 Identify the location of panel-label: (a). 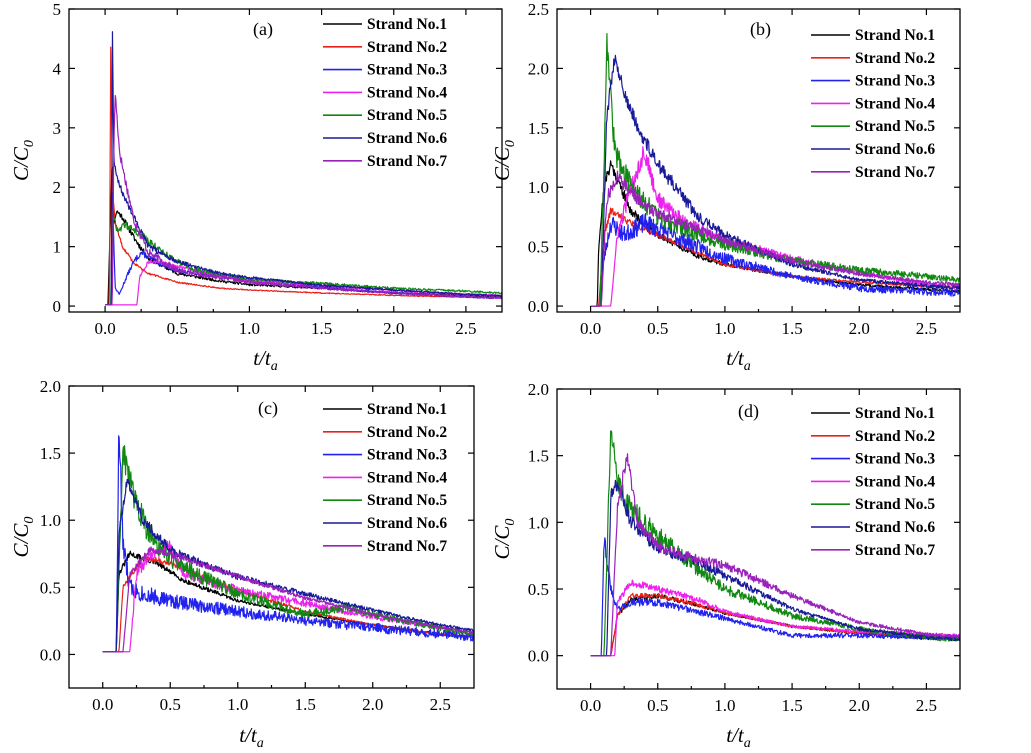
(263, 29).